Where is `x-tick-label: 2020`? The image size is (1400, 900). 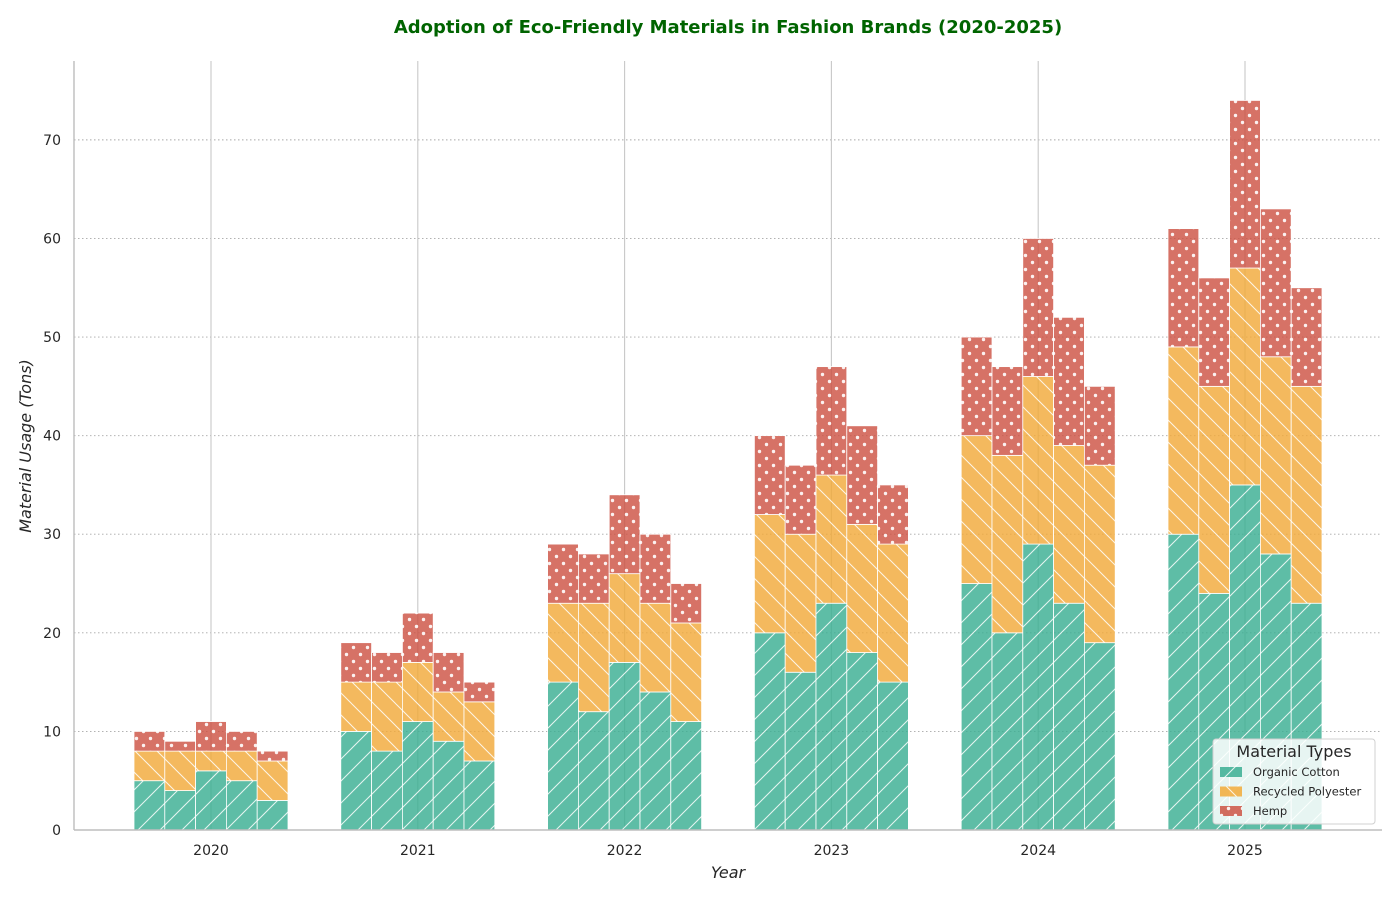 x-tick-label: 2020 is located at coordinates (211, 851).